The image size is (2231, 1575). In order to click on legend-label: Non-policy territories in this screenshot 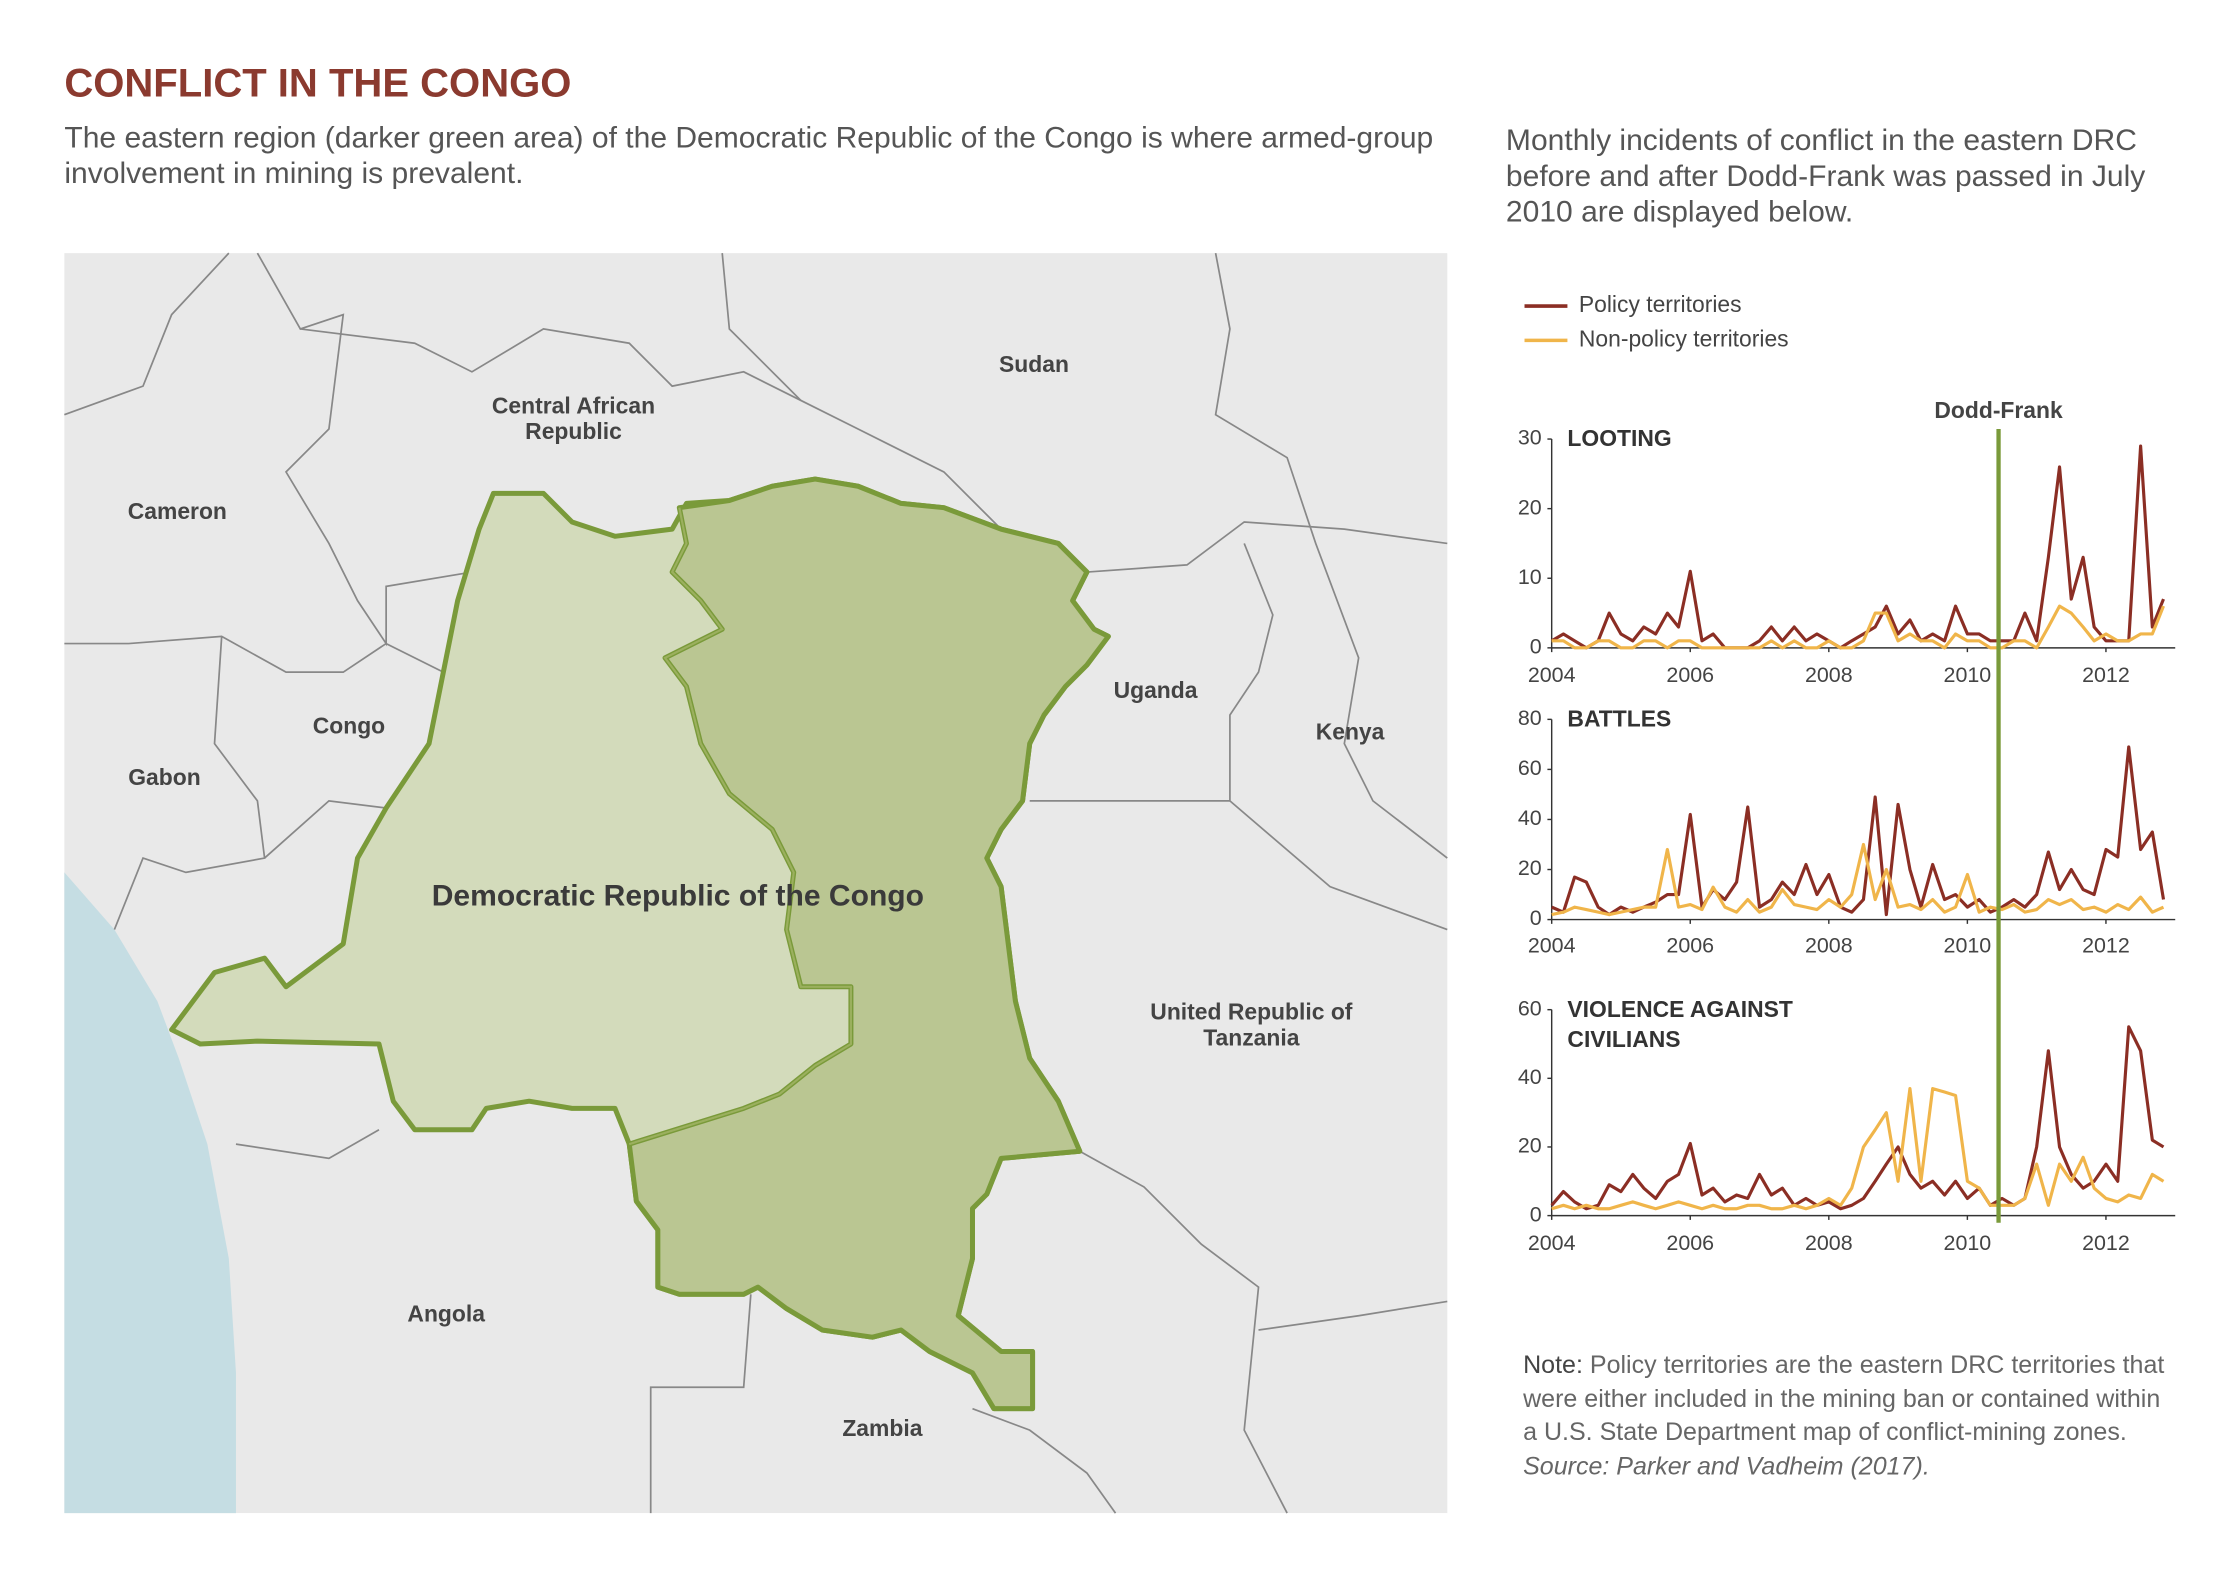, I will do `click(1684, 338)`.